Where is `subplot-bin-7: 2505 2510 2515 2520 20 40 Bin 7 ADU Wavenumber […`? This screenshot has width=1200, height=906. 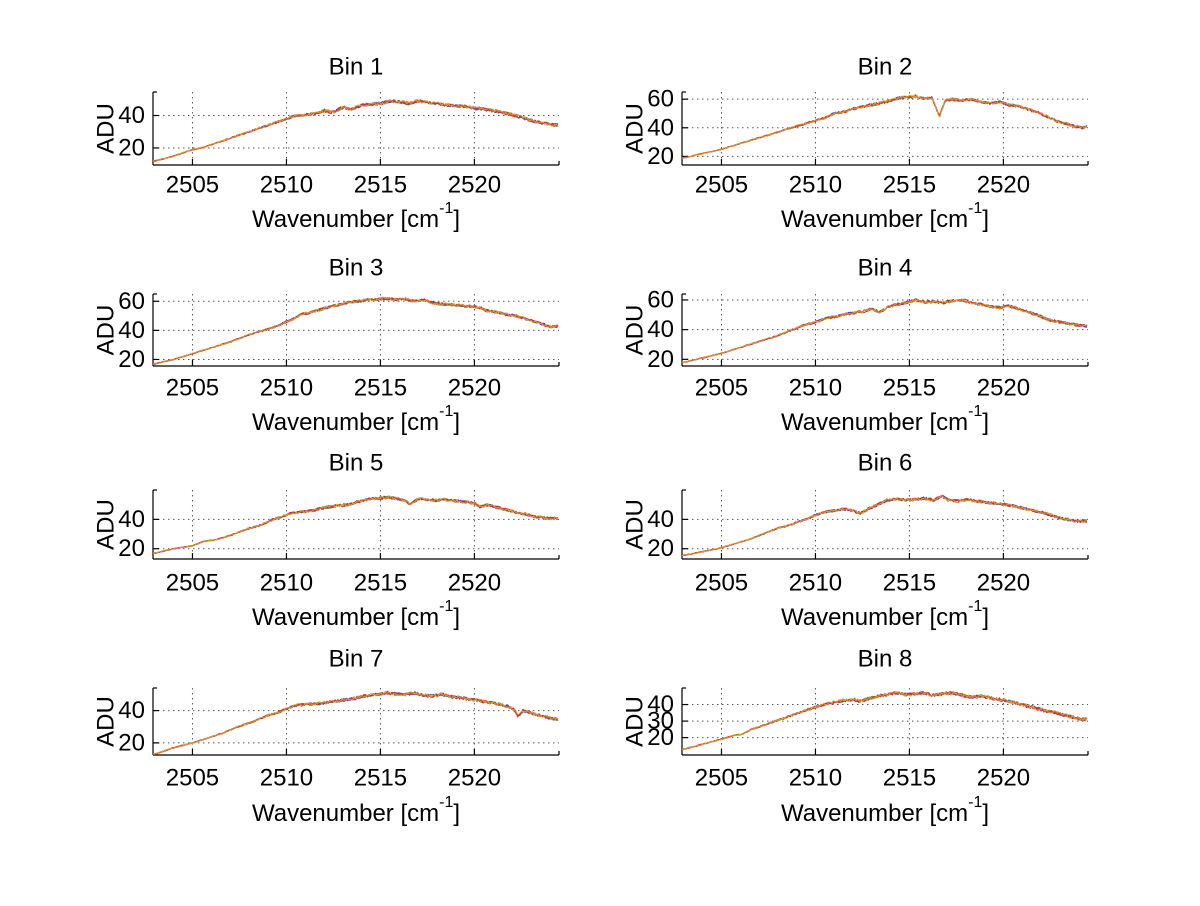 subplot-bin-7: 2505 2510 2515 2520 20 40 Bin 7 ADU Wavenumber [… is located at coordinates (326, 736).